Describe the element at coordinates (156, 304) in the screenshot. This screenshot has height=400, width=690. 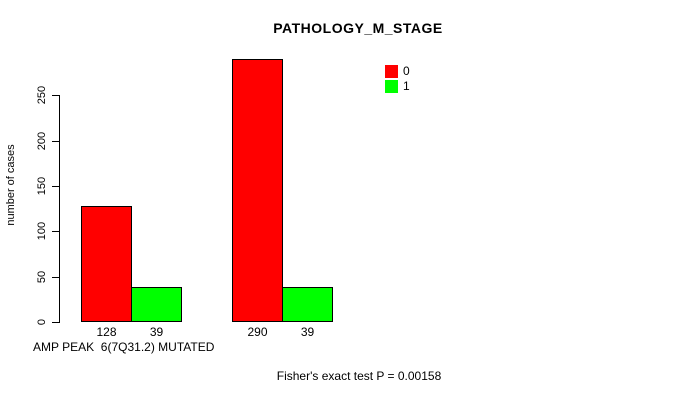
I see `bar-series1-group1` at that location.